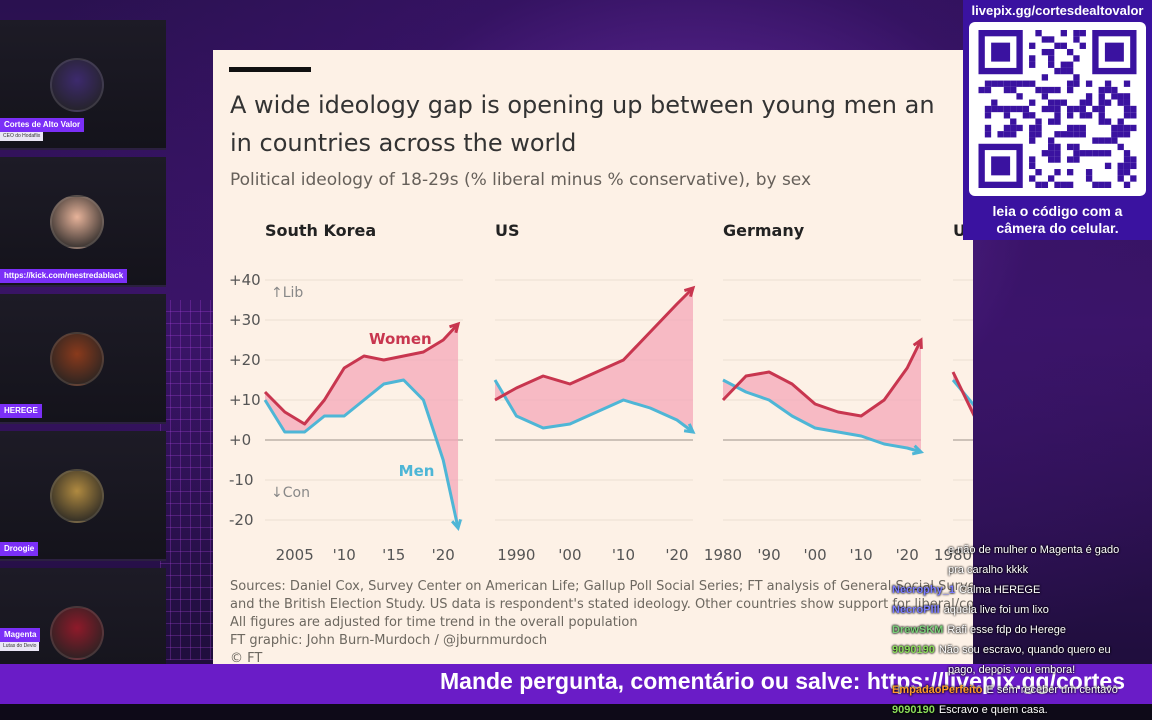 The height and width of the screenshot is (720, 1152). I want to click on chat-message: EmpadaoPerfeito E sem receber um centavo, so click(1005, 690).